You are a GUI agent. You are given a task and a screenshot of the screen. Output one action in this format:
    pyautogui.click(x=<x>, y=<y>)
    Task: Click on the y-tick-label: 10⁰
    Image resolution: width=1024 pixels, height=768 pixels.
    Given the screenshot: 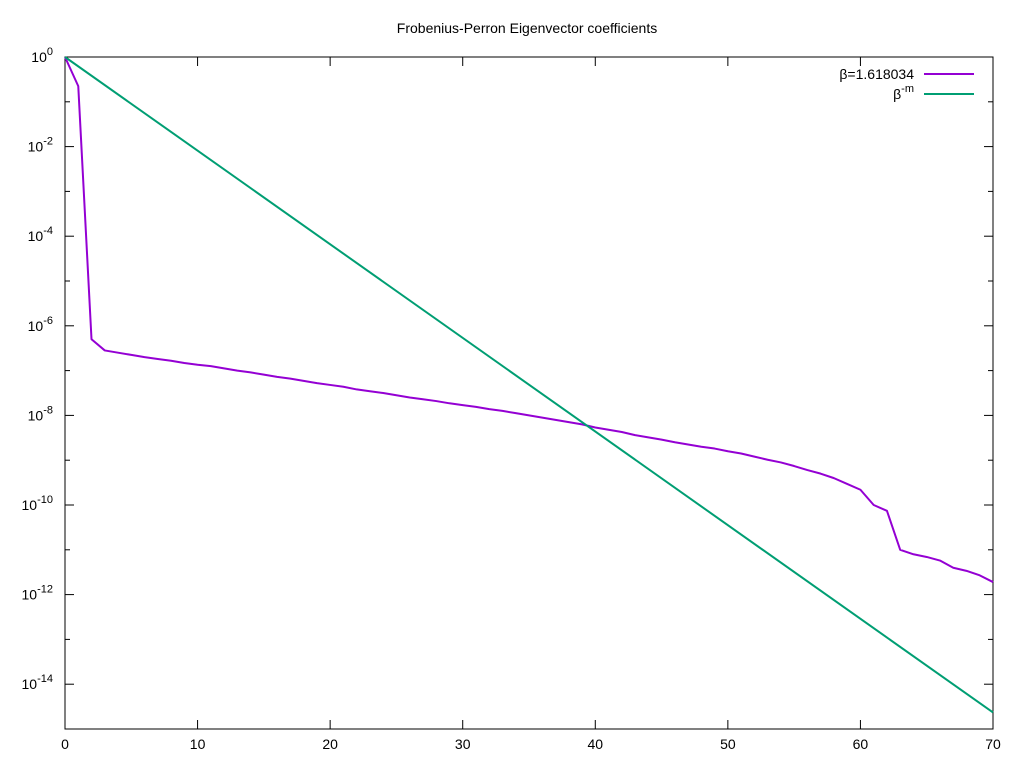 What is the action you would take?
    pyautogui.click(x=42, y=55)
    